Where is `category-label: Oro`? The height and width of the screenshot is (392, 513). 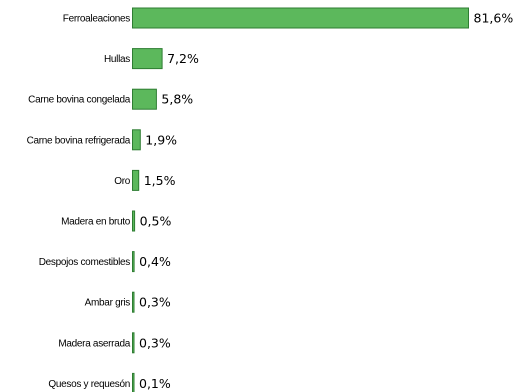
category-label: Oro is located at coordinates (122, 181).